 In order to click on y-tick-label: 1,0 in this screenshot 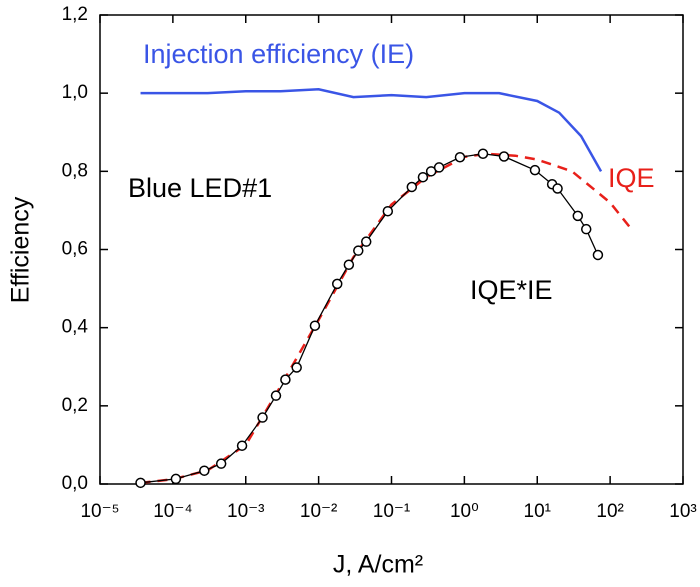, I will do `click(75, 92)`.